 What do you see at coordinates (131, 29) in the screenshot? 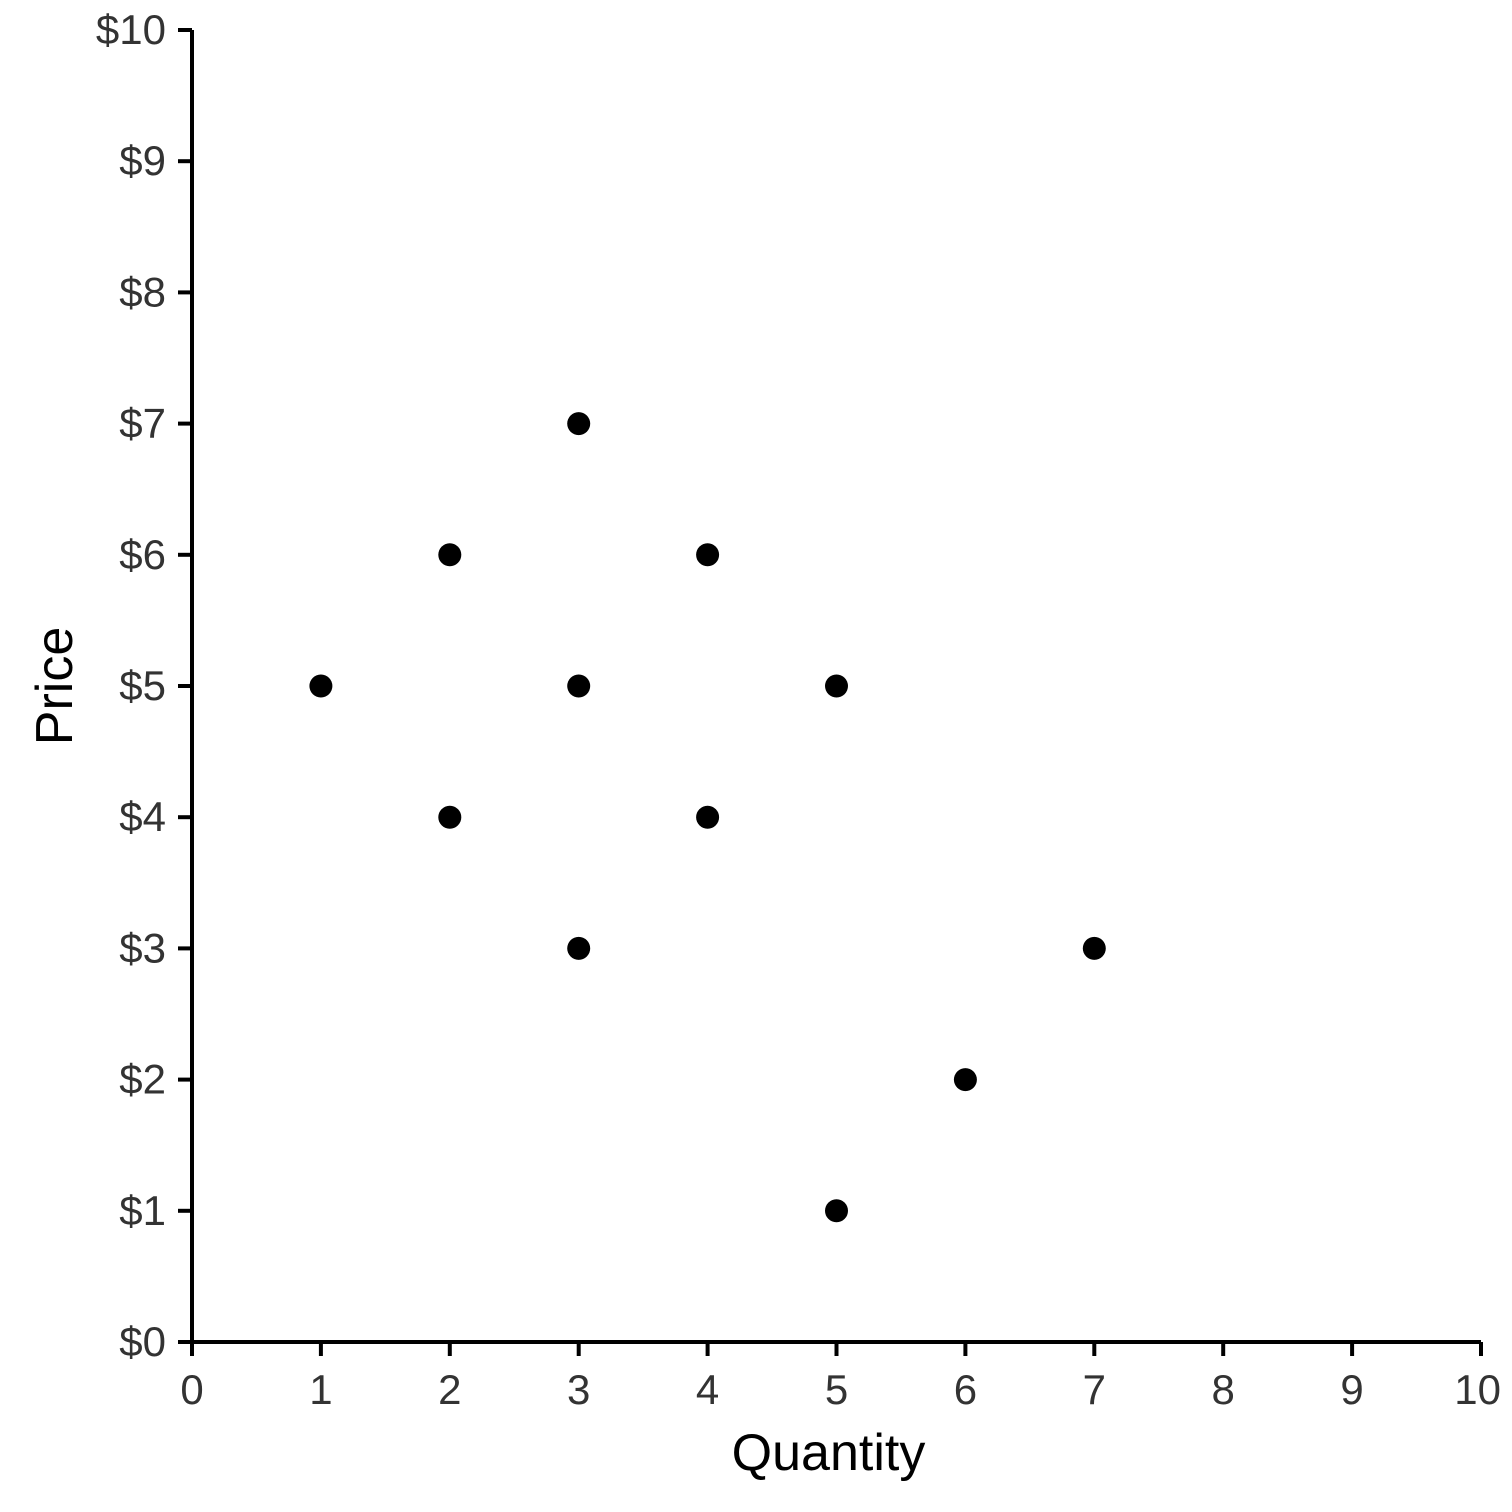
I see `y-tick-label: $10` at bounding box center [131, 29].